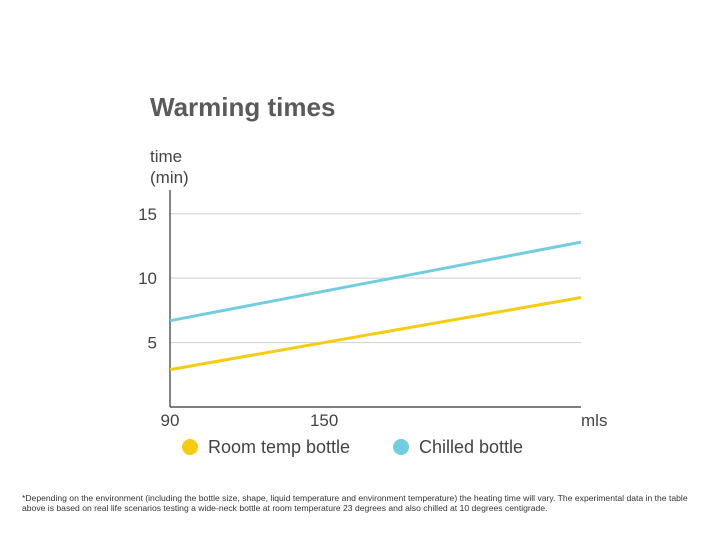  I want to click on x-tick-label-150: 150, so click(324, 420).